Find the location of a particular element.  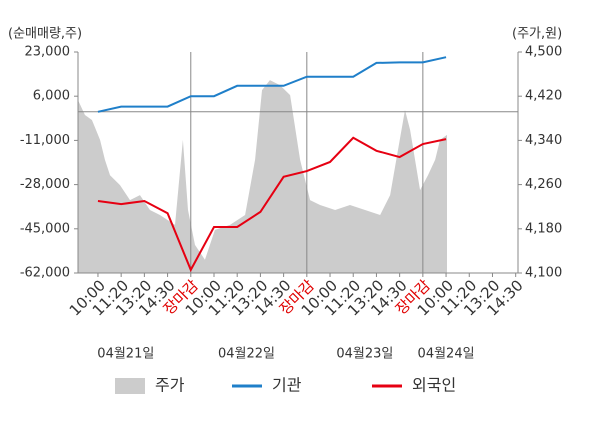

y2-tick-label: 4,340 is located at coordinates (543, 140).